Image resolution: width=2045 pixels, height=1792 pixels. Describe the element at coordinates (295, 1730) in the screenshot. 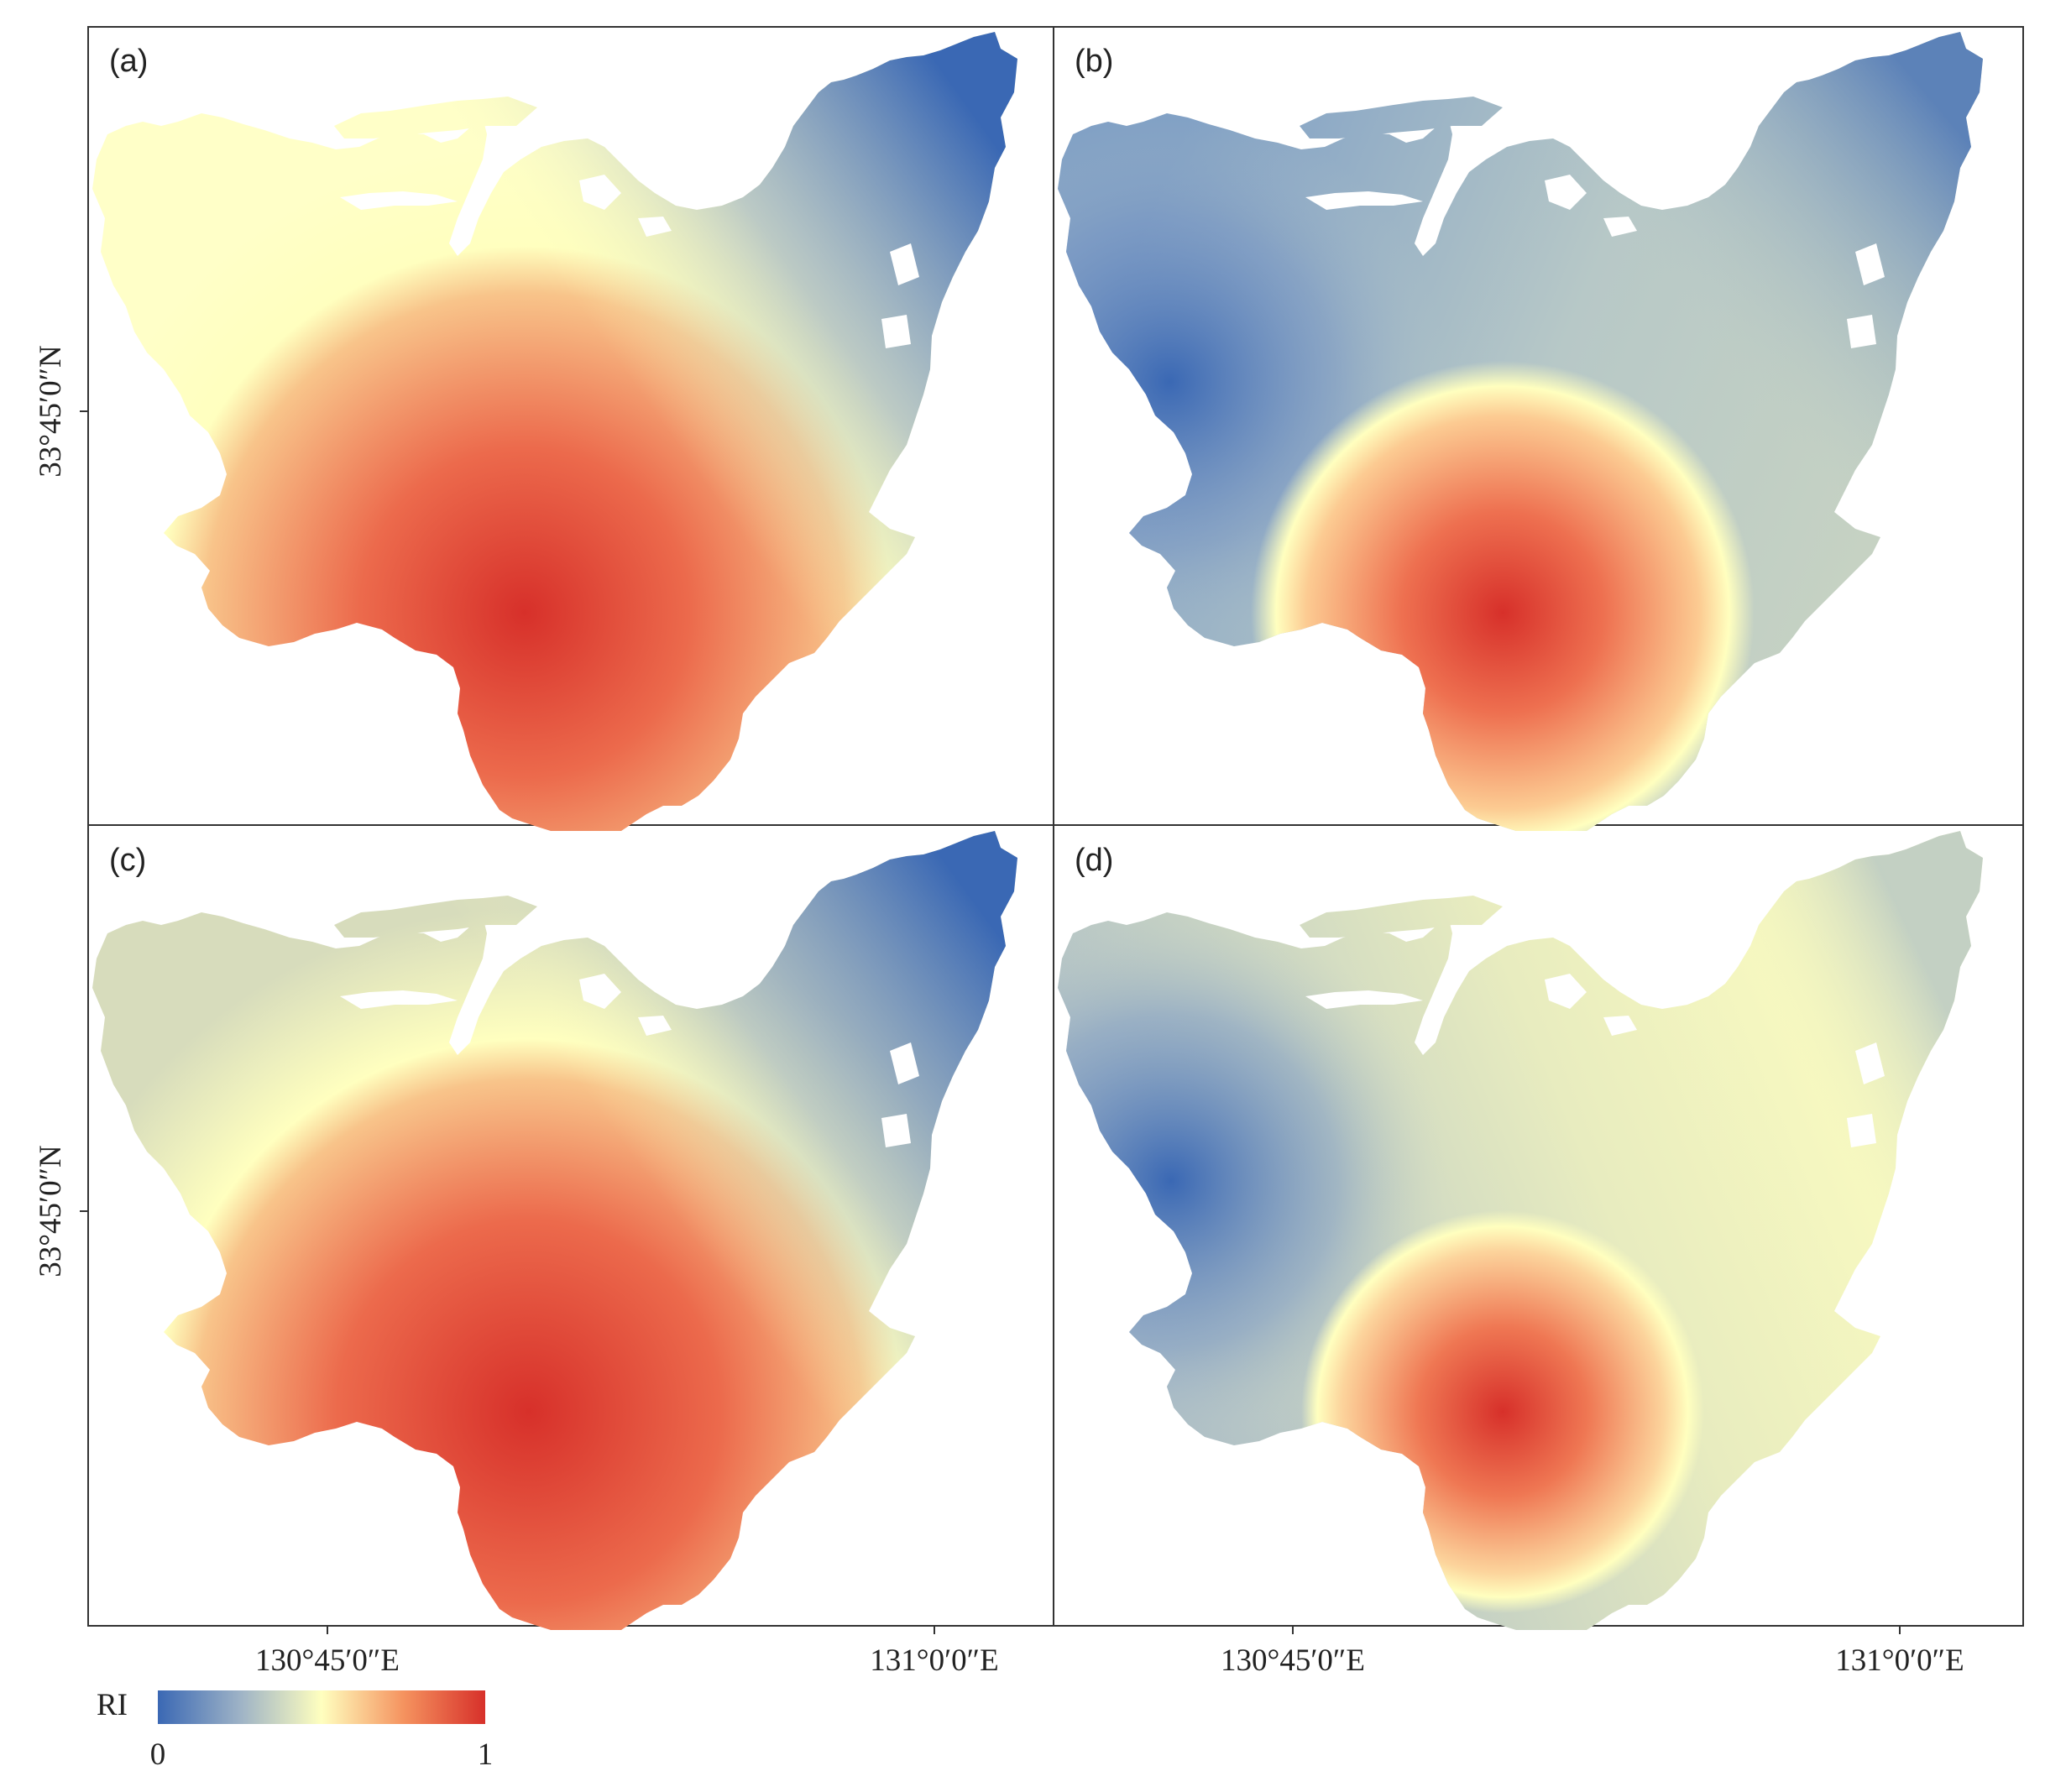

I see `legend: RI 0 1` at that location.